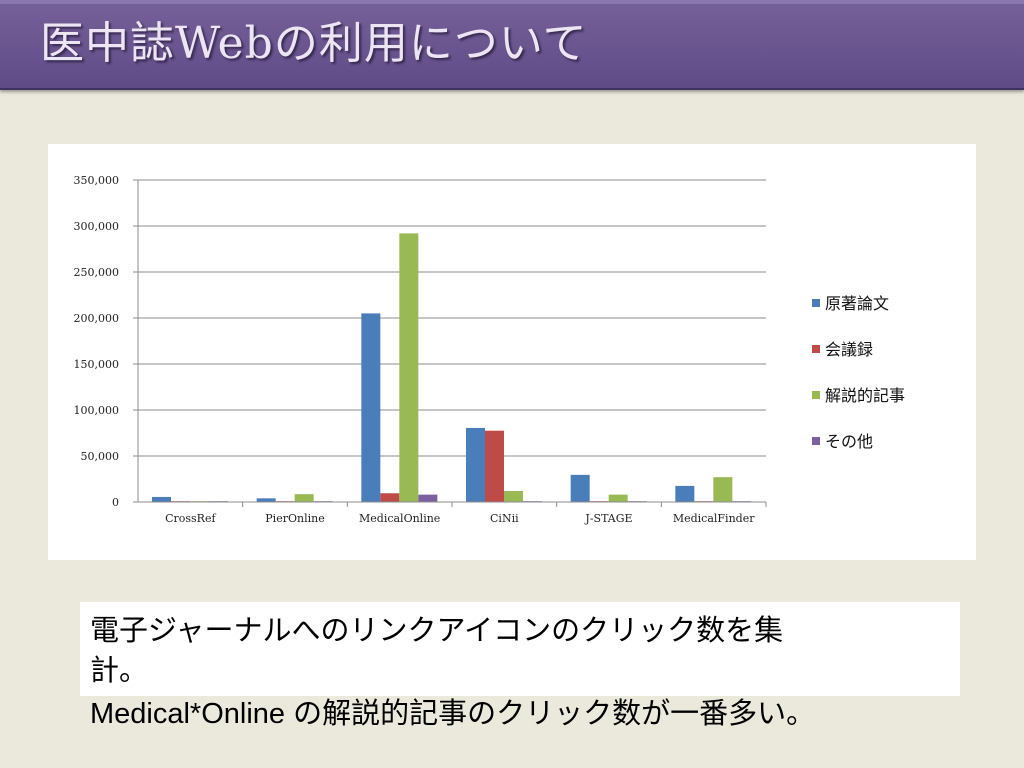 The image size is (1024, 768). Describe the element at coordinates (865, 395) in the screenshot. I see `legend-label: 解説的記事` at that location.